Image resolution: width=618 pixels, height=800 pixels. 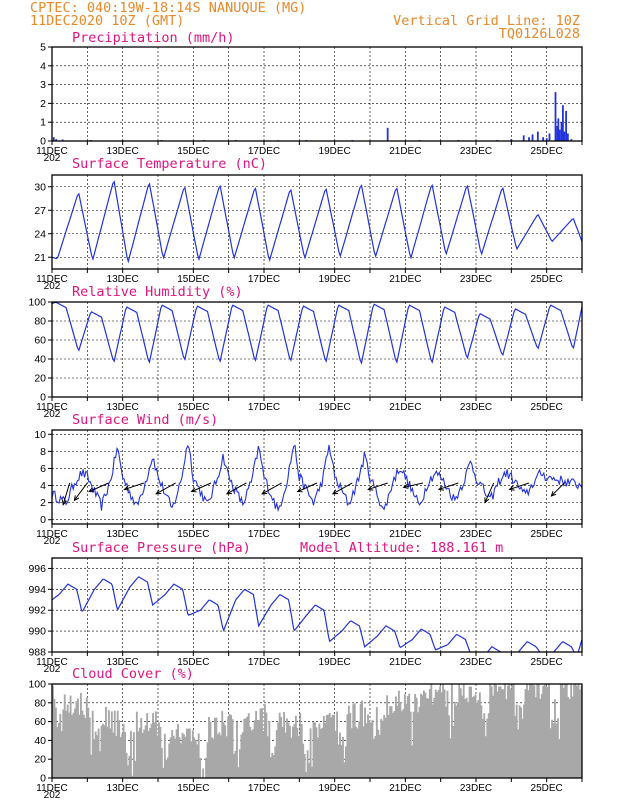 What do you see at coordinates (317, 614) in the screenshot?
I see `pressure-series` at bounding box center [317, 614].